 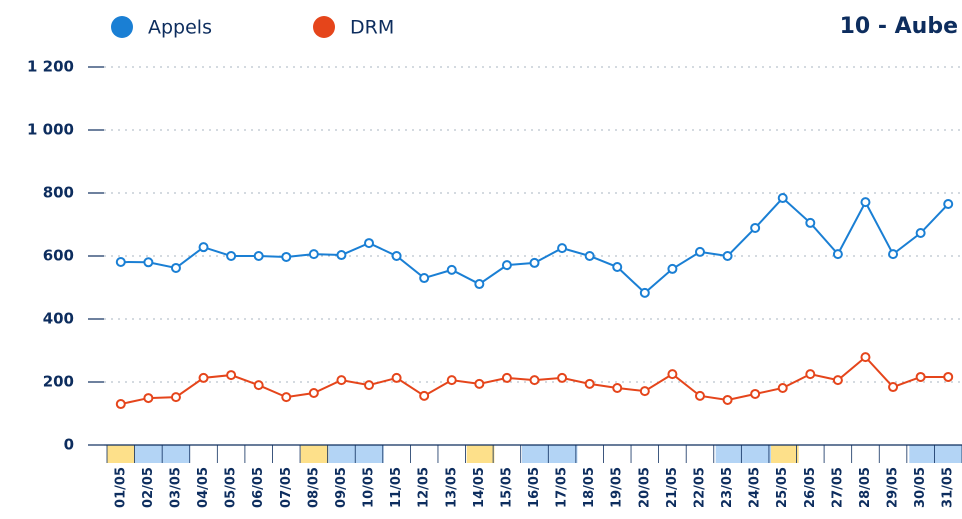 What do you see at coordinates (810, 487) in the screenshot?
I see `x-tick-label: 26/05` at bounding box center [810, 487].